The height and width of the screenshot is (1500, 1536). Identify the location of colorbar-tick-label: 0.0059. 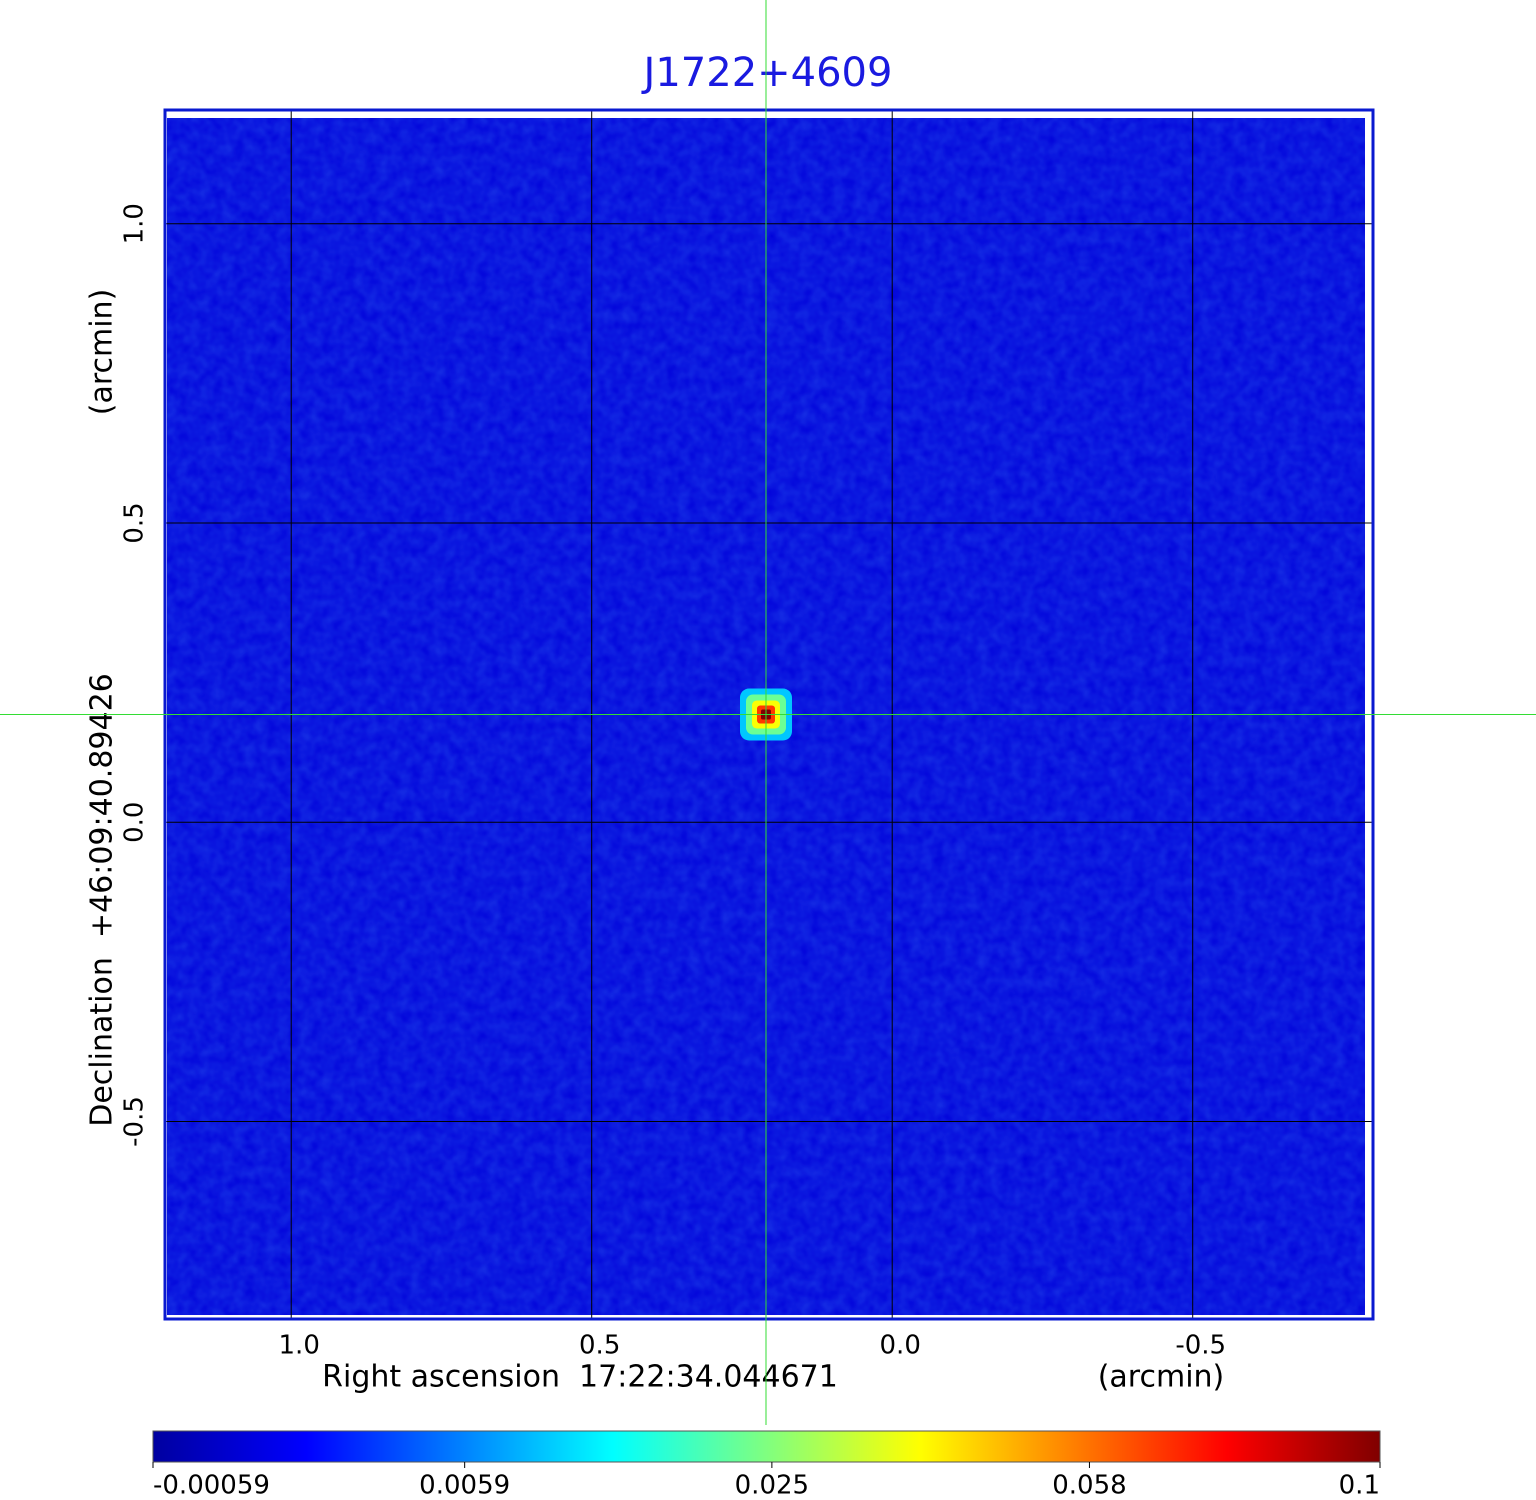
(464, 1485).